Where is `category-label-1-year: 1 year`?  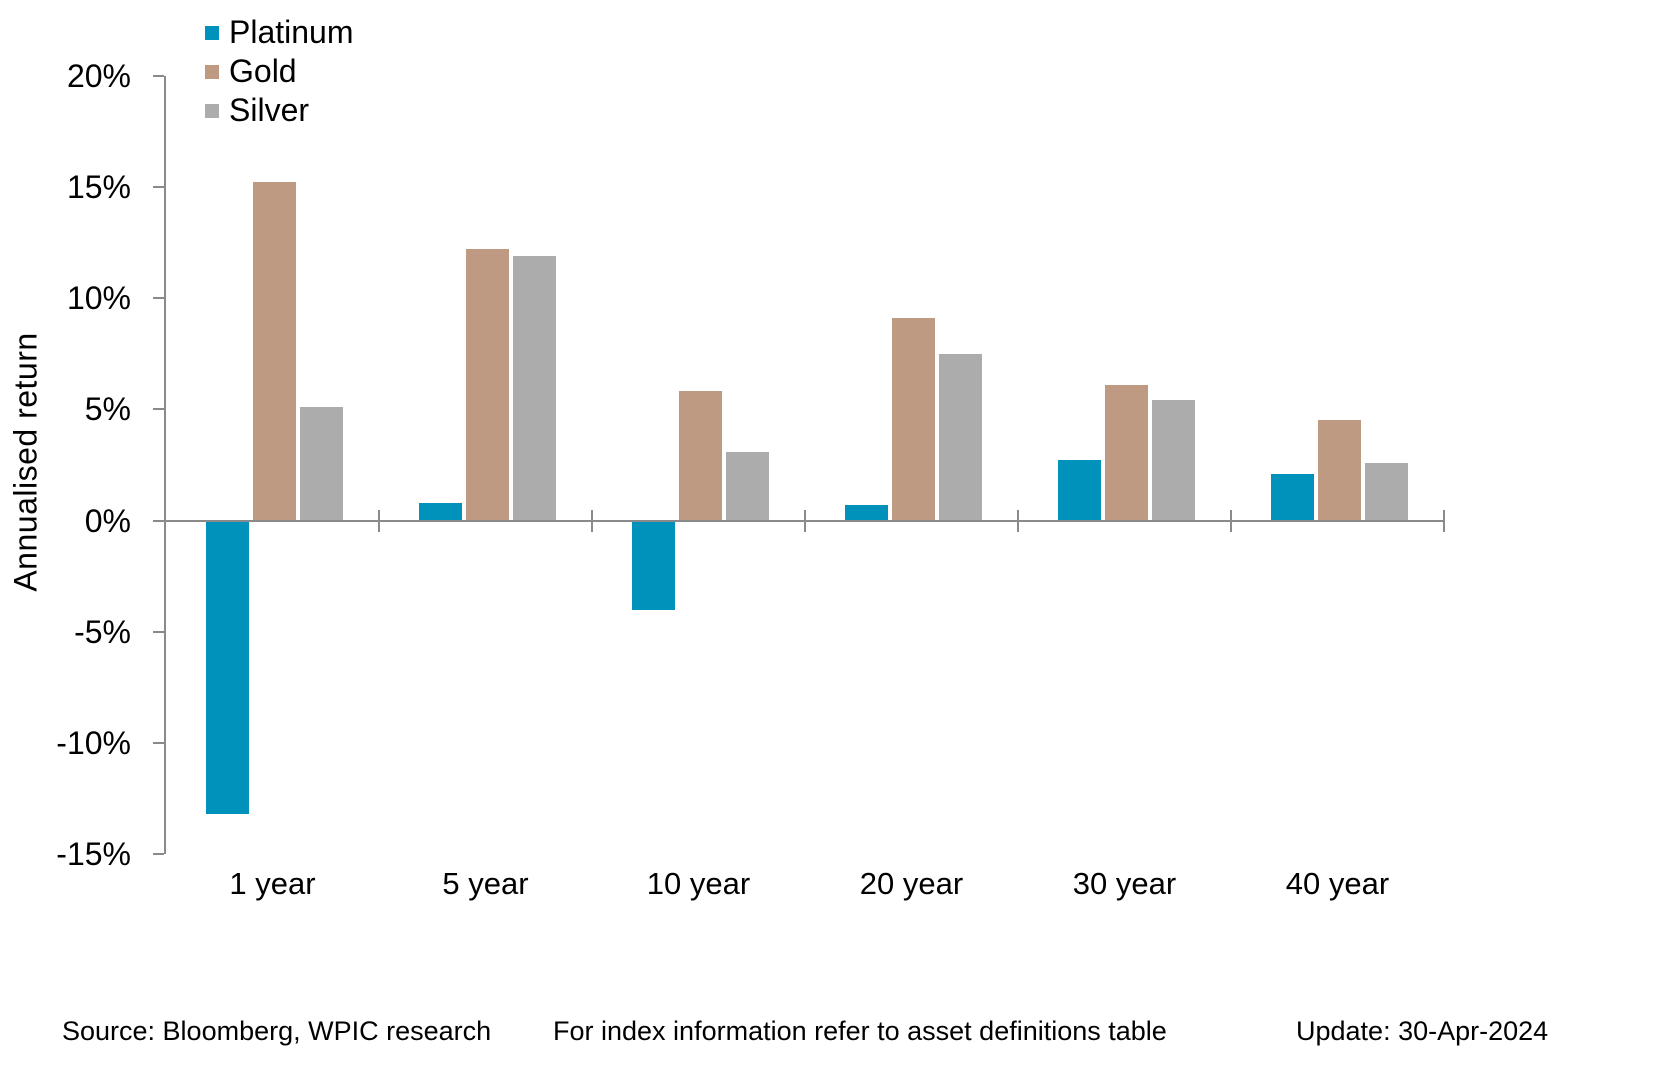 category-label-1-year: 1 year is located at coordinates (272, 883).